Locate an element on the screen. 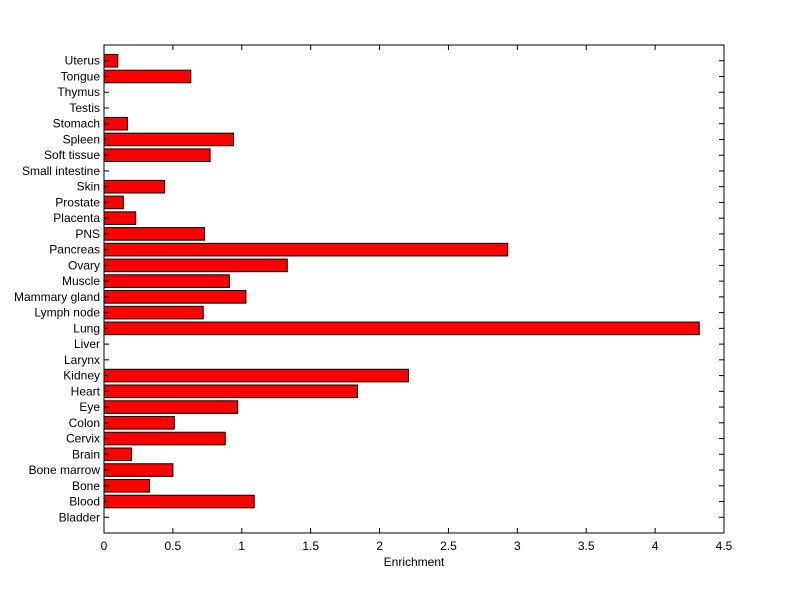  y-tick-label: Thymus is located at coordinates (78, 92).